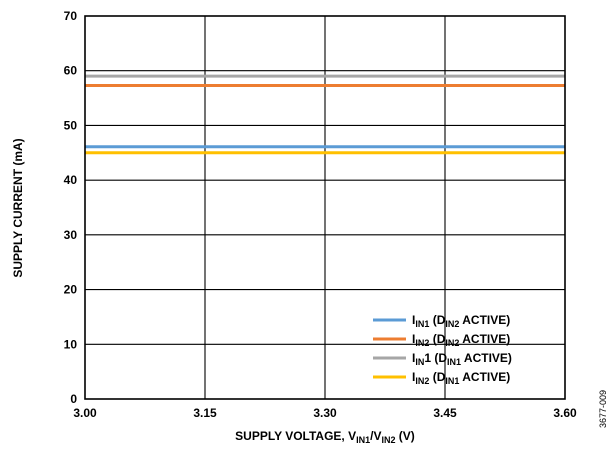 This screenshot has height=449, width=616. I want to click on legend-label: IIN2 (DIN2 ACTIVE), so click(461, 340).